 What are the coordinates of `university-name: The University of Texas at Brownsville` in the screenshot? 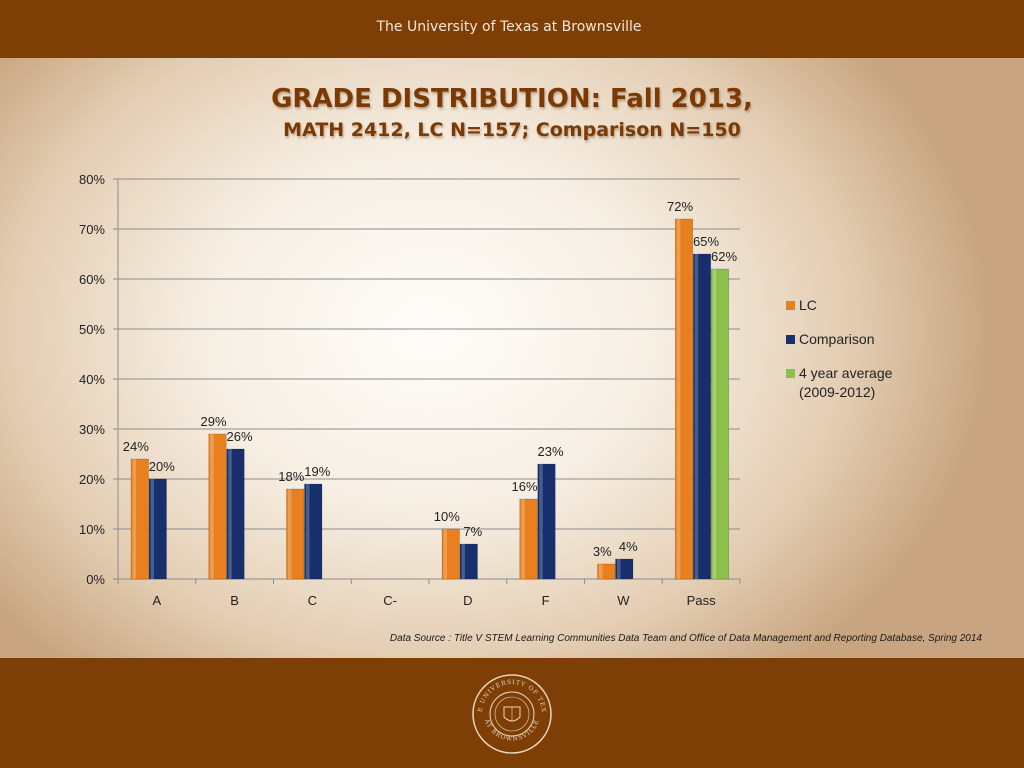 It's located at (509, 27).